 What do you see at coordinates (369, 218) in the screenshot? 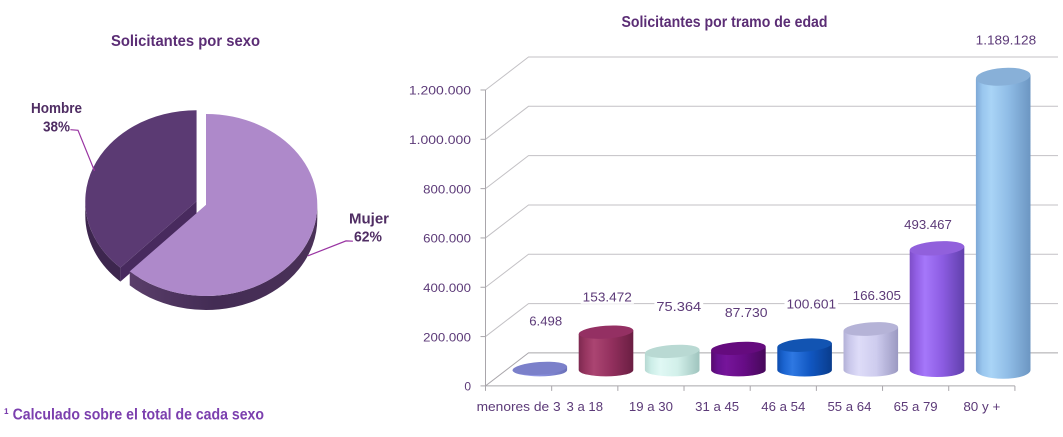
I see `svg-text: Mujer` at bounding box center [369, 218].